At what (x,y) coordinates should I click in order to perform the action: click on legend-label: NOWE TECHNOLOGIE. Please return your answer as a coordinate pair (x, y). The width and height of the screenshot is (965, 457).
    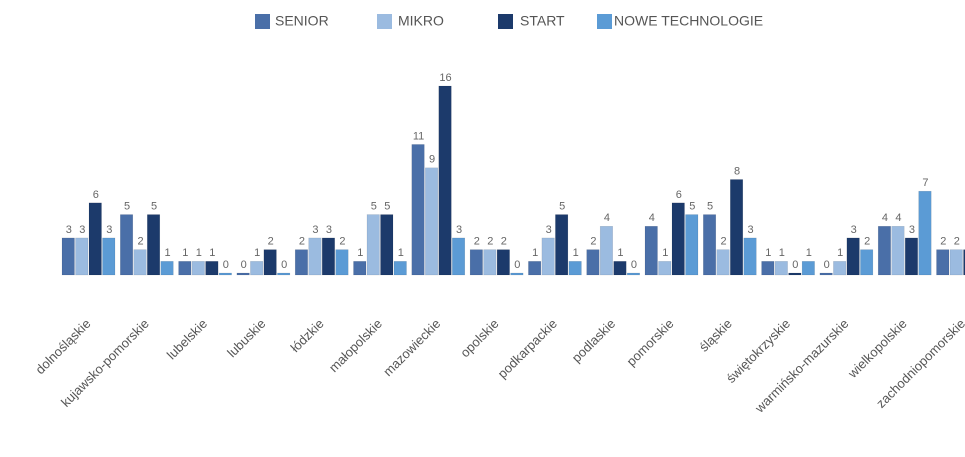
    Looking at the image, I should click on (688, 21).